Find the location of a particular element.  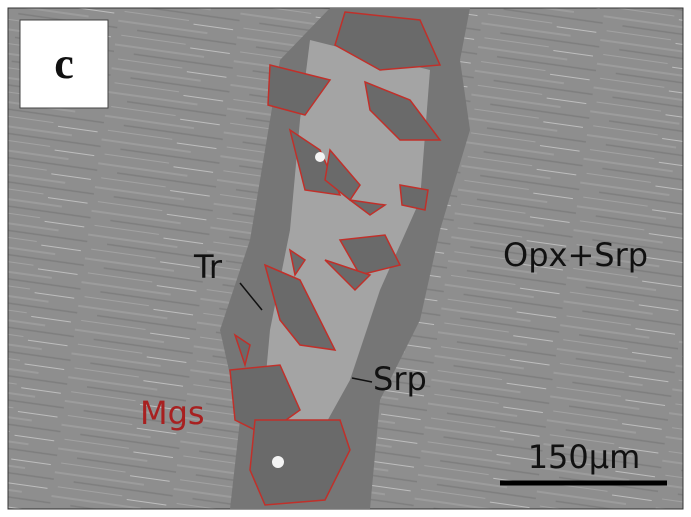

label-mgs: Mgs is located at coordinates (172, 413).